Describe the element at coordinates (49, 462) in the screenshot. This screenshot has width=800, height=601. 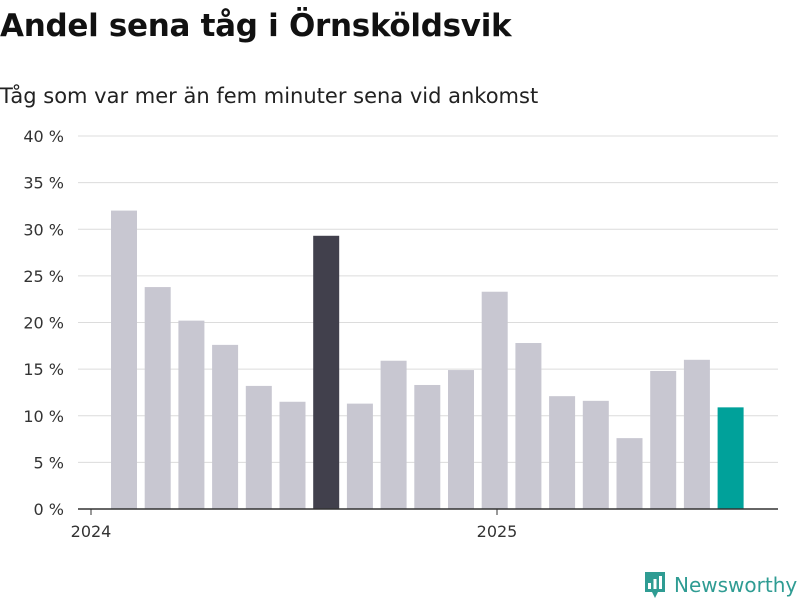
I see `y-tick-label: 5 %` at that location.